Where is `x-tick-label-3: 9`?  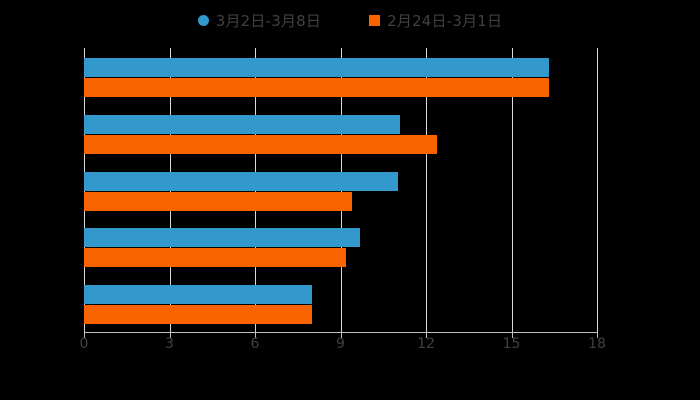
x-tick-label-3: 9 is located at coordinates (340, 344).